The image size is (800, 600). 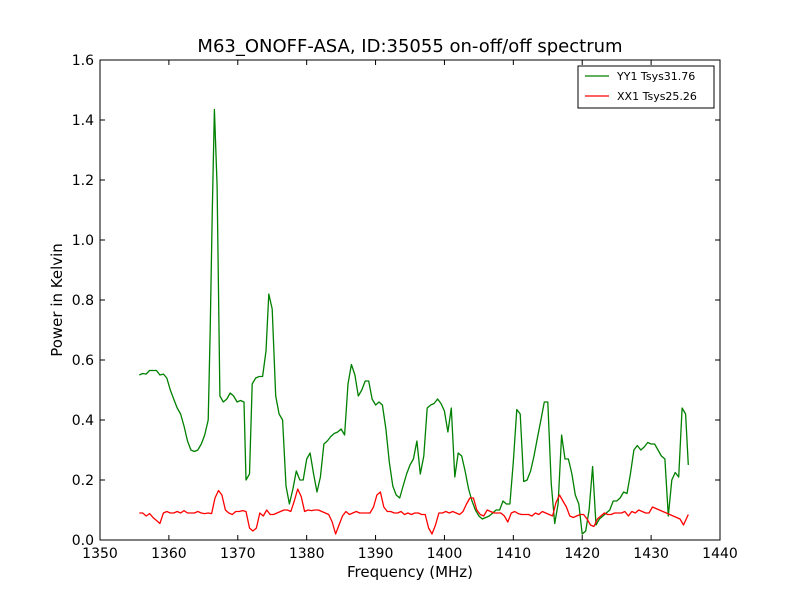 I want to click on y-tick-label: 0.6, so click(x=83, y=361).